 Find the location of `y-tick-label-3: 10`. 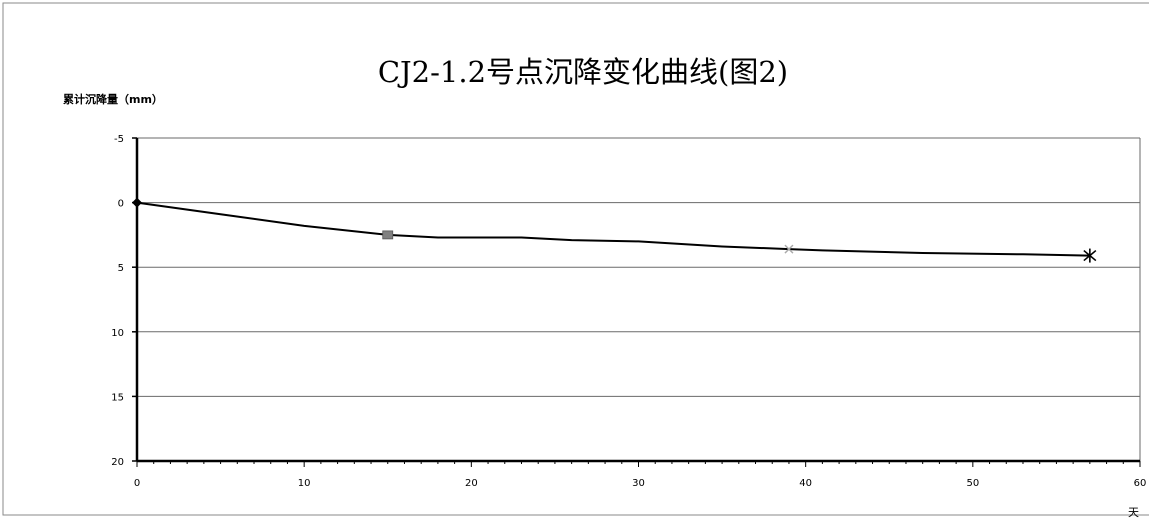

y-tick-label-3: 10 is located at coordinates (117, 333).